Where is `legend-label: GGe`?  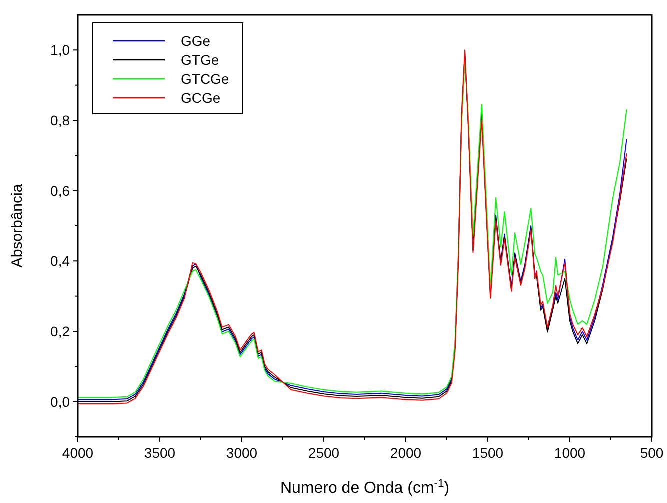 legend-label: GGe is located at coordinates (196, 41).